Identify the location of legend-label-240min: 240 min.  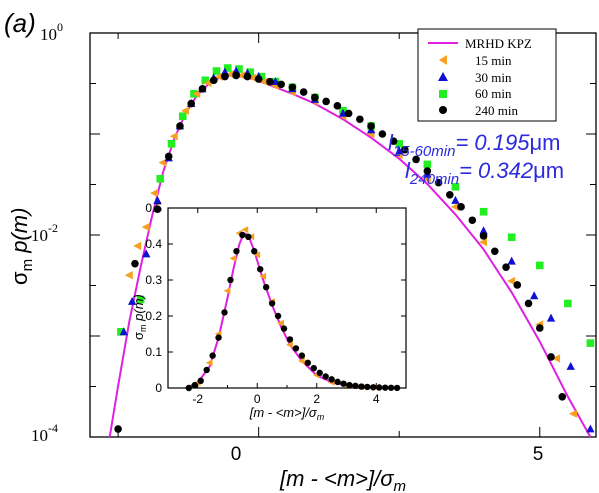
(496, 110).